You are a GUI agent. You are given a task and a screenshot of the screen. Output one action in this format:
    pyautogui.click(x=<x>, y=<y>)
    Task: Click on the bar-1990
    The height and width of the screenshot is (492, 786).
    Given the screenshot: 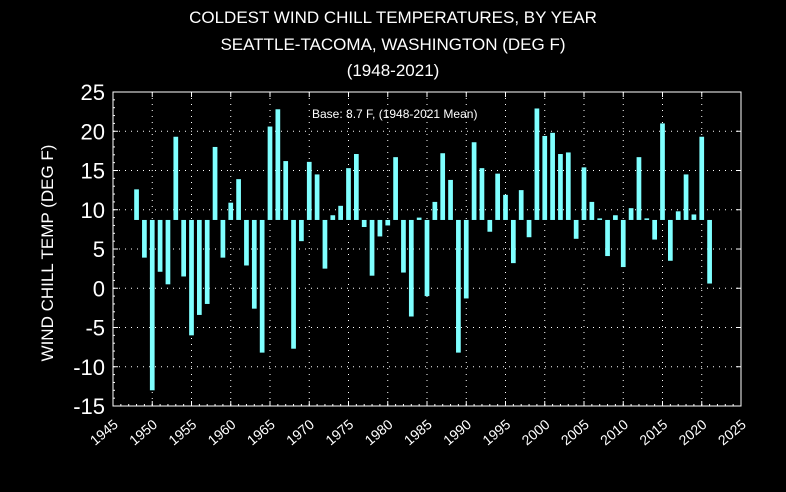 What is the action you would take?
    pyautogui.click(x=466, y=259)
    